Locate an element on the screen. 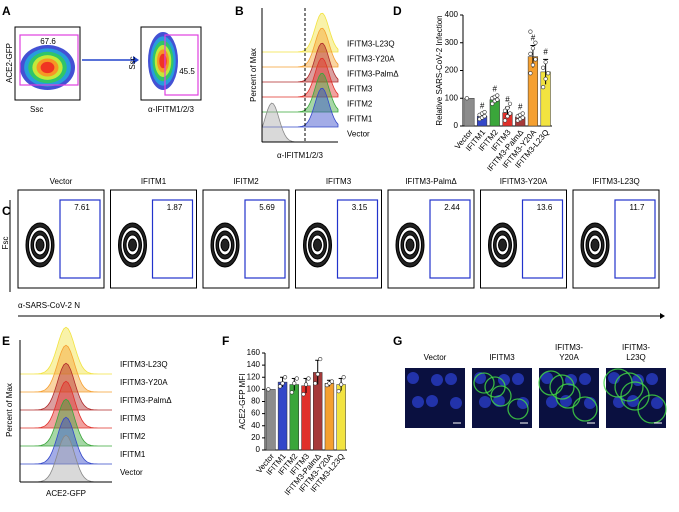 The height and width of the screenshot is (512, 679). legend-label: IFITM2 is located at coordinates (360, 104).